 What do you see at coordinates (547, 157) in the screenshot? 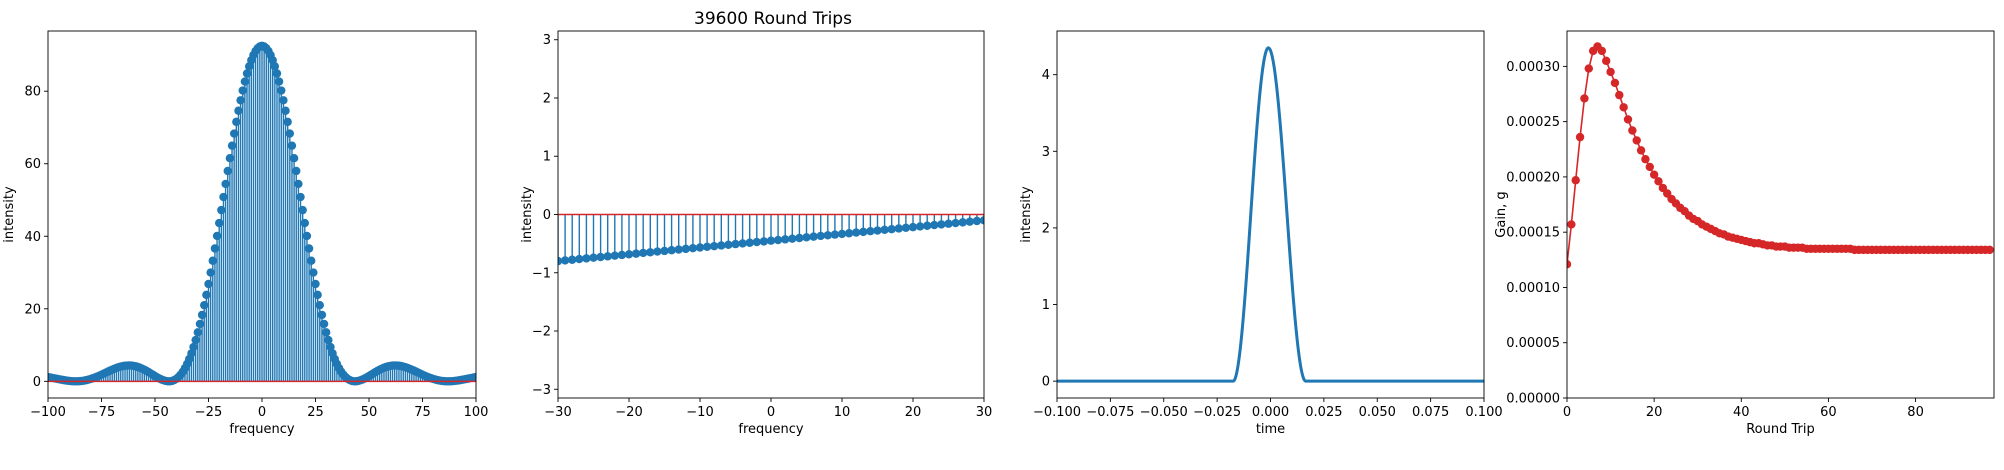
I see `y-tick-label: 1` at bounding box center [547, 157].